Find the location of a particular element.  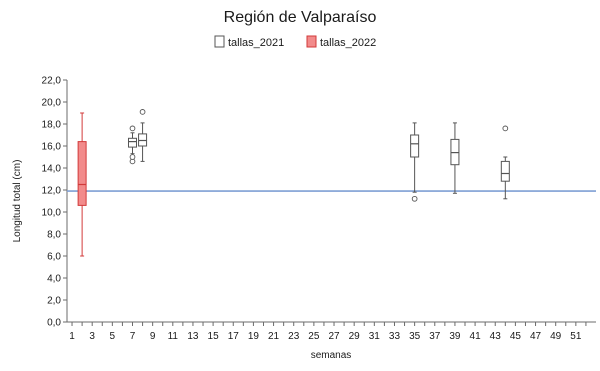

x-tick-label: 15 is located at coordinates (214, 336).